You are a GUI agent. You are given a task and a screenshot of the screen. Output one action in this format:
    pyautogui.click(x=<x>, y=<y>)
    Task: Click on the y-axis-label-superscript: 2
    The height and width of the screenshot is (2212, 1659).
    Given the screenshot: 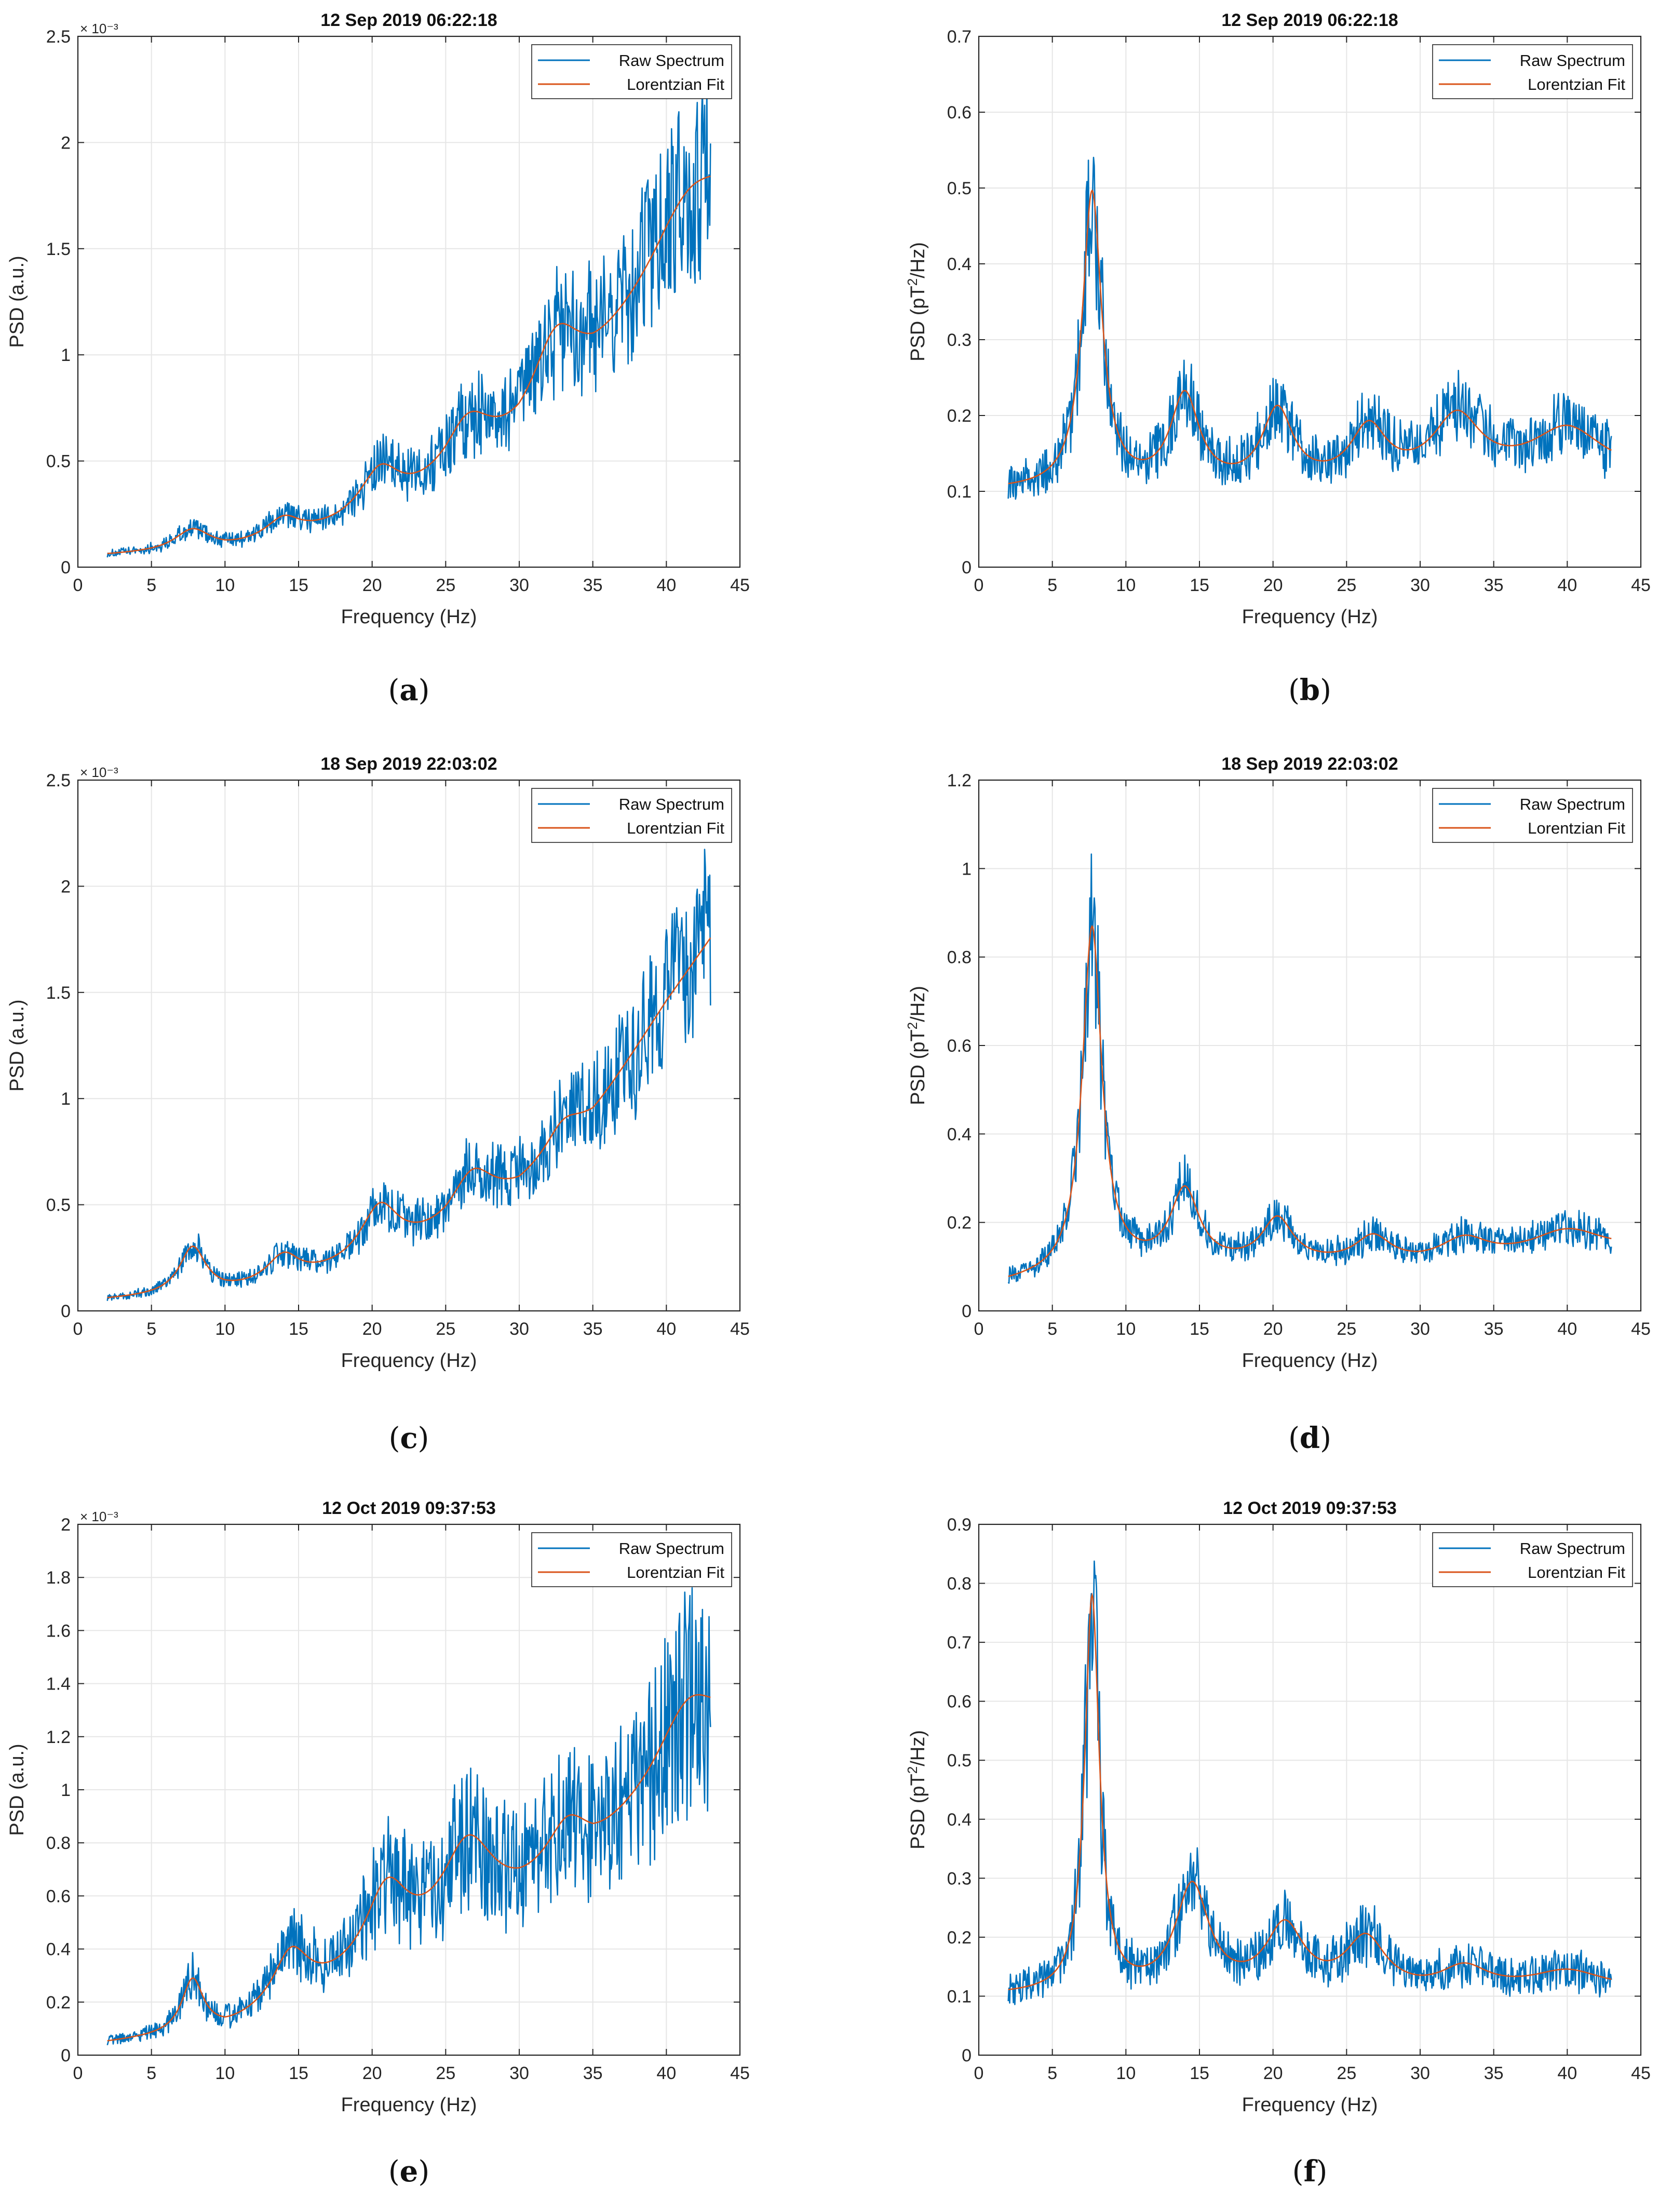 What is the action you would take?
    pyautogui.click(x=912, y=282)
    